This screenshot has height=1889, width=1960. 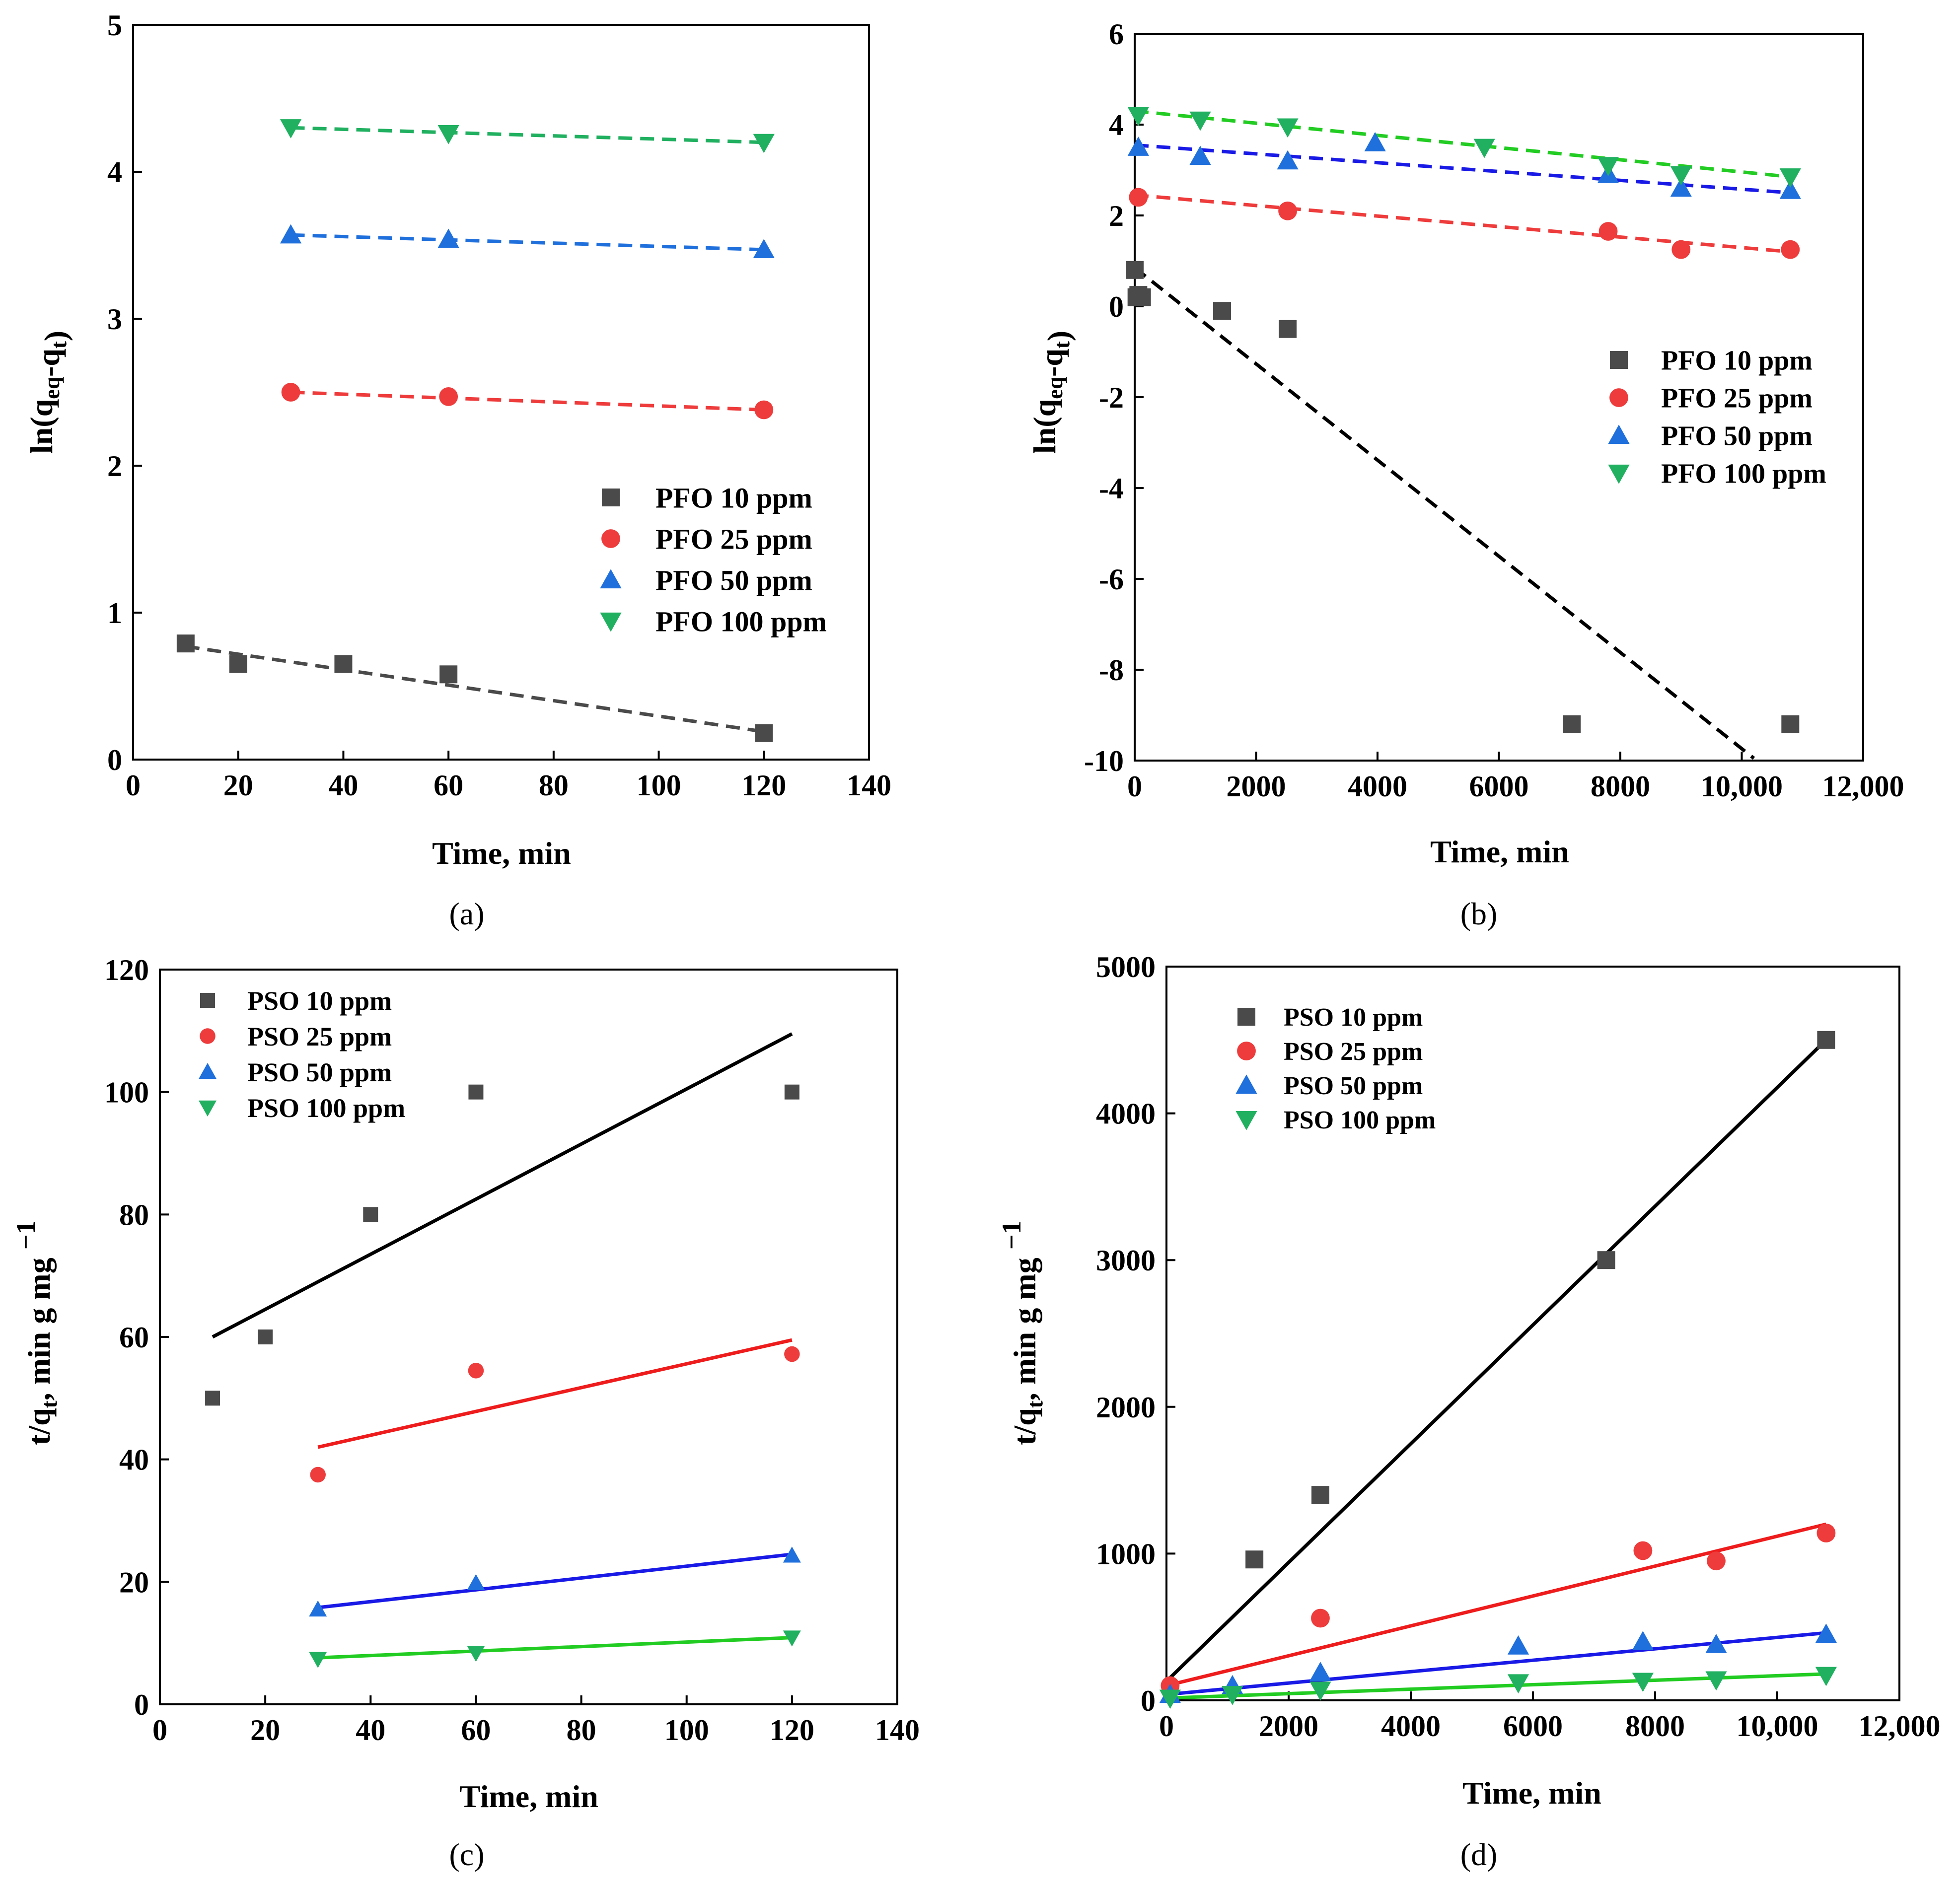 I want to click on panel-label: (d), so click(x=1479, y=1855).